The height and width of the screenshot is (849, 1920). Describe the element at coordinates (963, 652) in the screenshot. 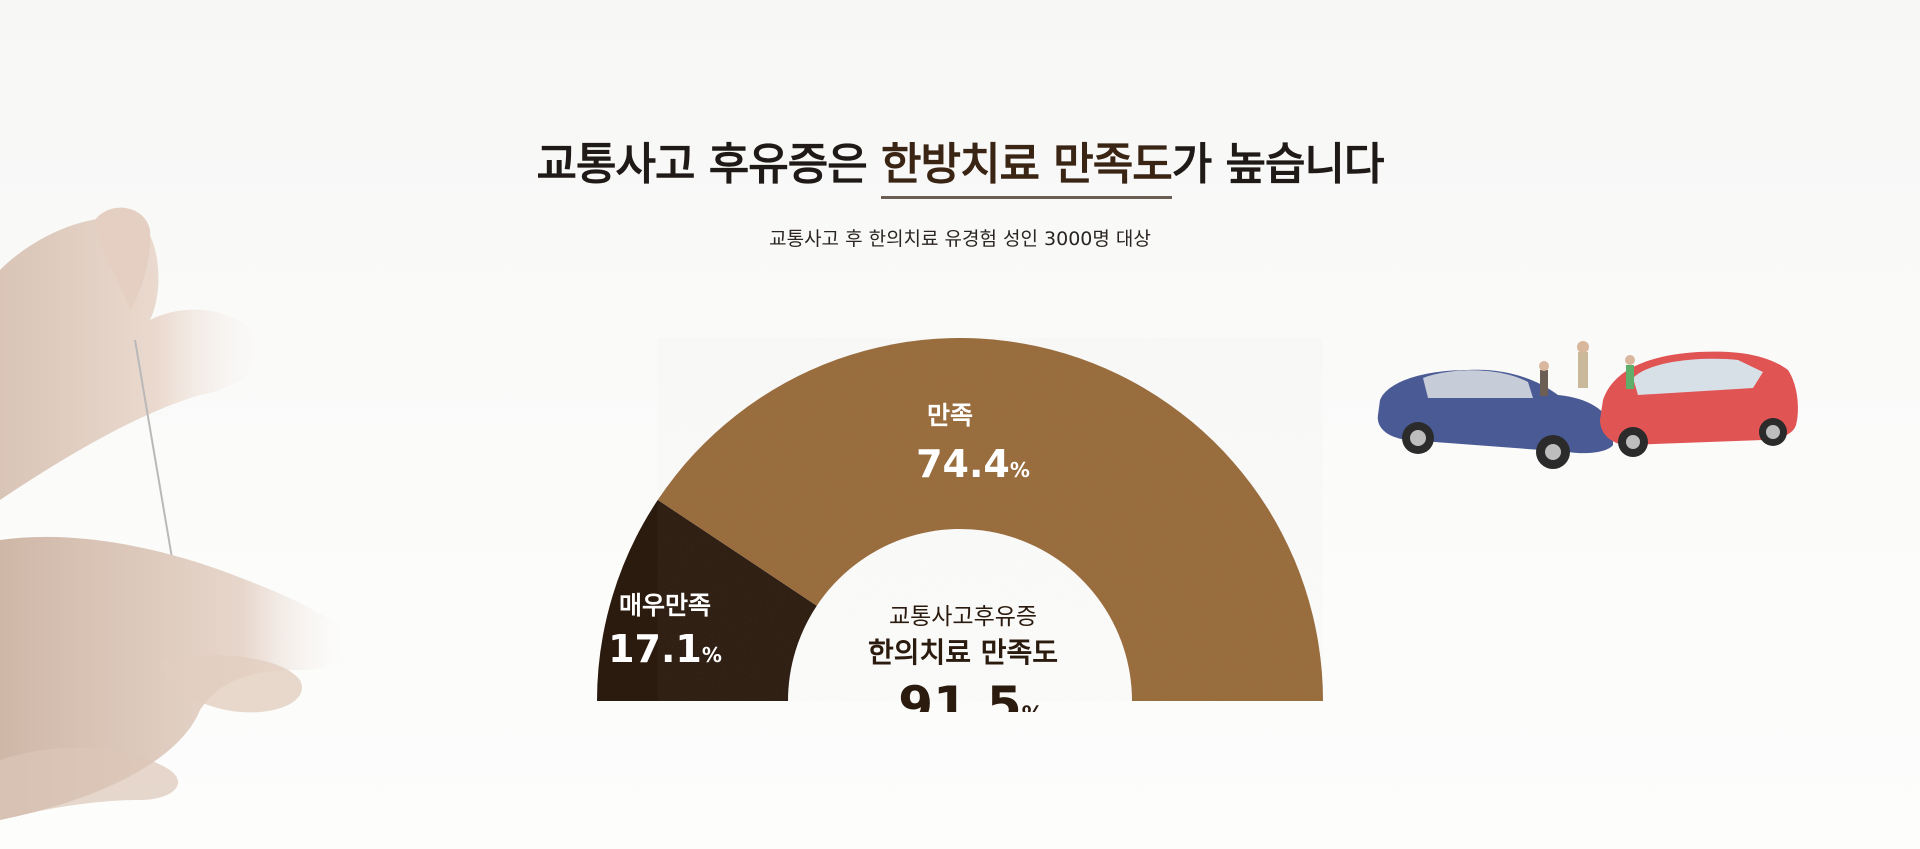

I see `center-label-line2: 한의치료 만족도` at that location.